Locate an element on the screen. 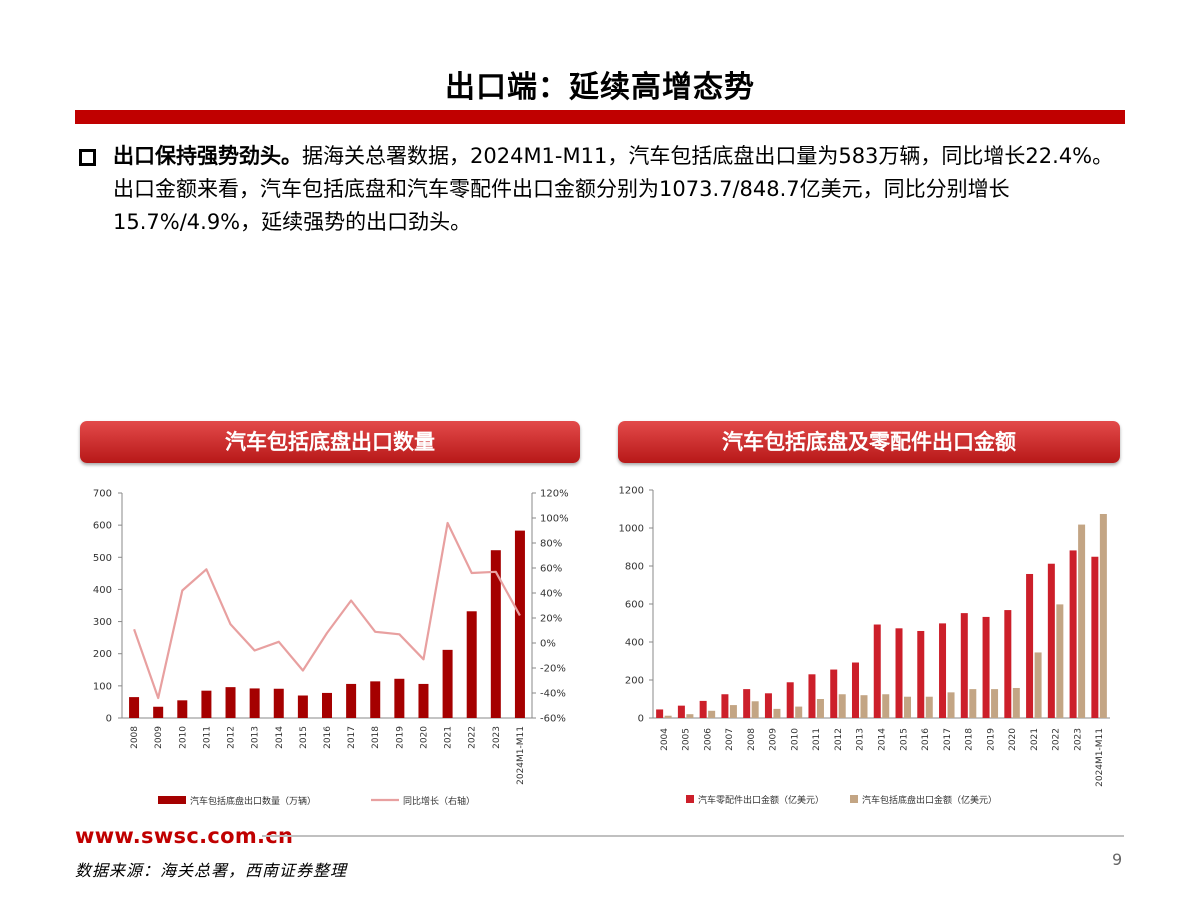  right-chart-title: 汽车包括底盘及零配件出口金额 is located at coordinates (869, 442).